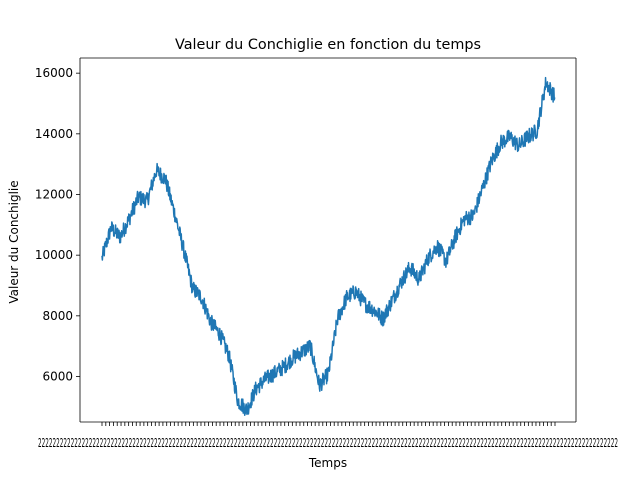  What do you see at coordinates (54, 255) in the screenshot?
I see `y-tick-label: 10000` at bounding box center [54, 255].